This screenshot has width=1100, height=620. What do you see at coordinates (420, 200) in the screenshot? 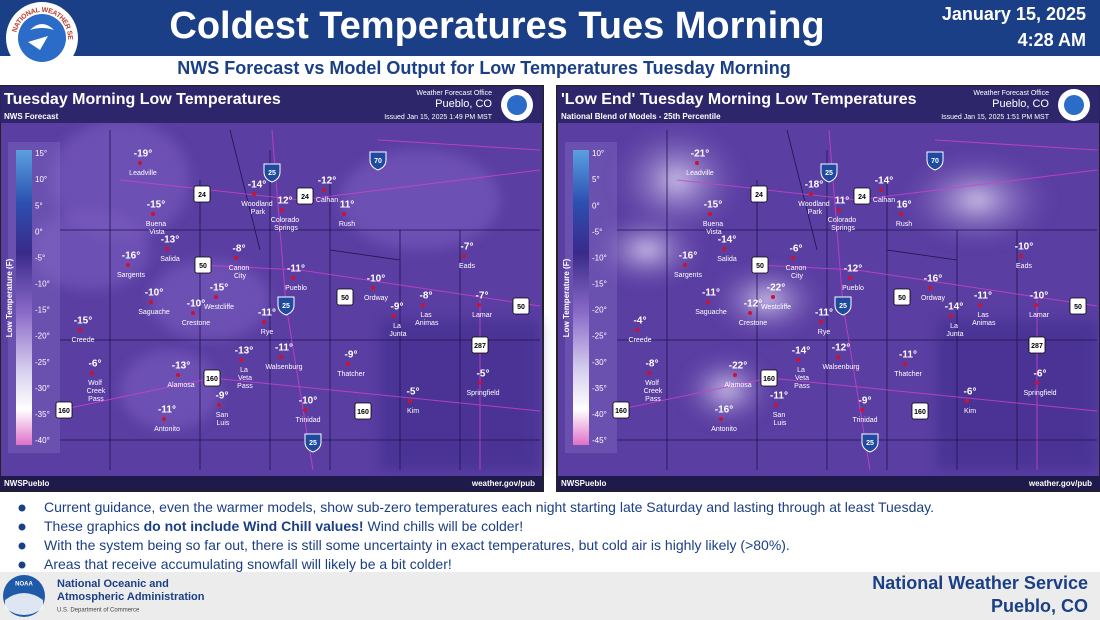
I see `terrain-shade` at bounding box center [420, 200].